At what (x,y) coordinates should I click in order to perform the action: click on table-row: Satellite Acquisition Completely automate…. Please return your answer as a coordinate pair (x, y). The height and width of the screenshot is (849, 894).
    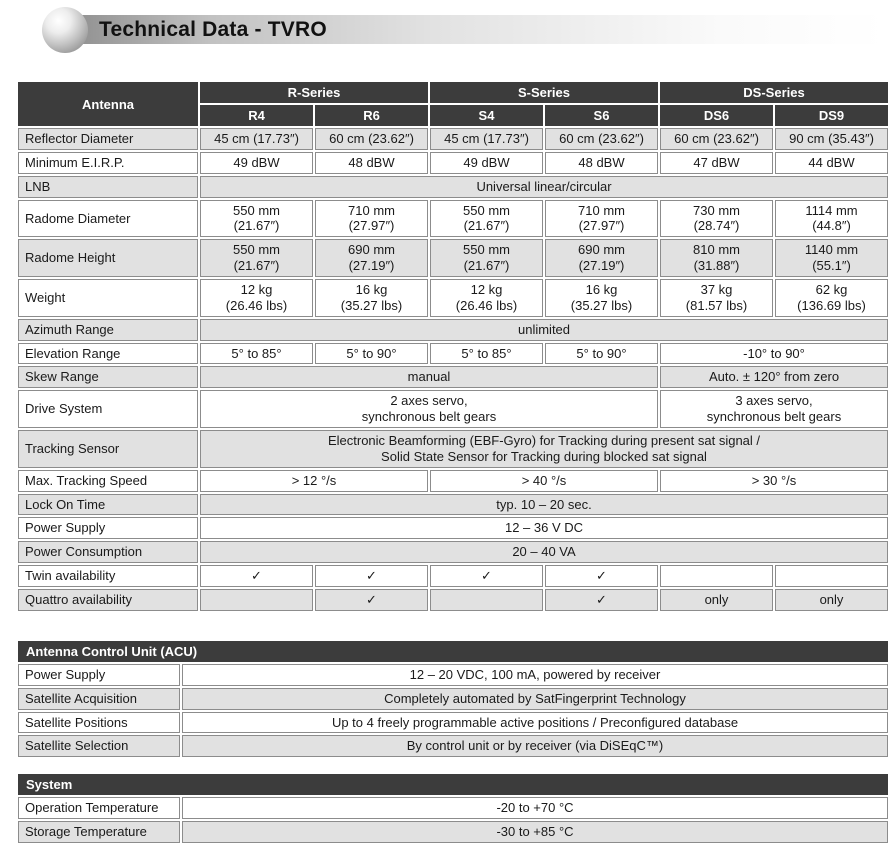
    Looking at the image, I should click on (453, 698).